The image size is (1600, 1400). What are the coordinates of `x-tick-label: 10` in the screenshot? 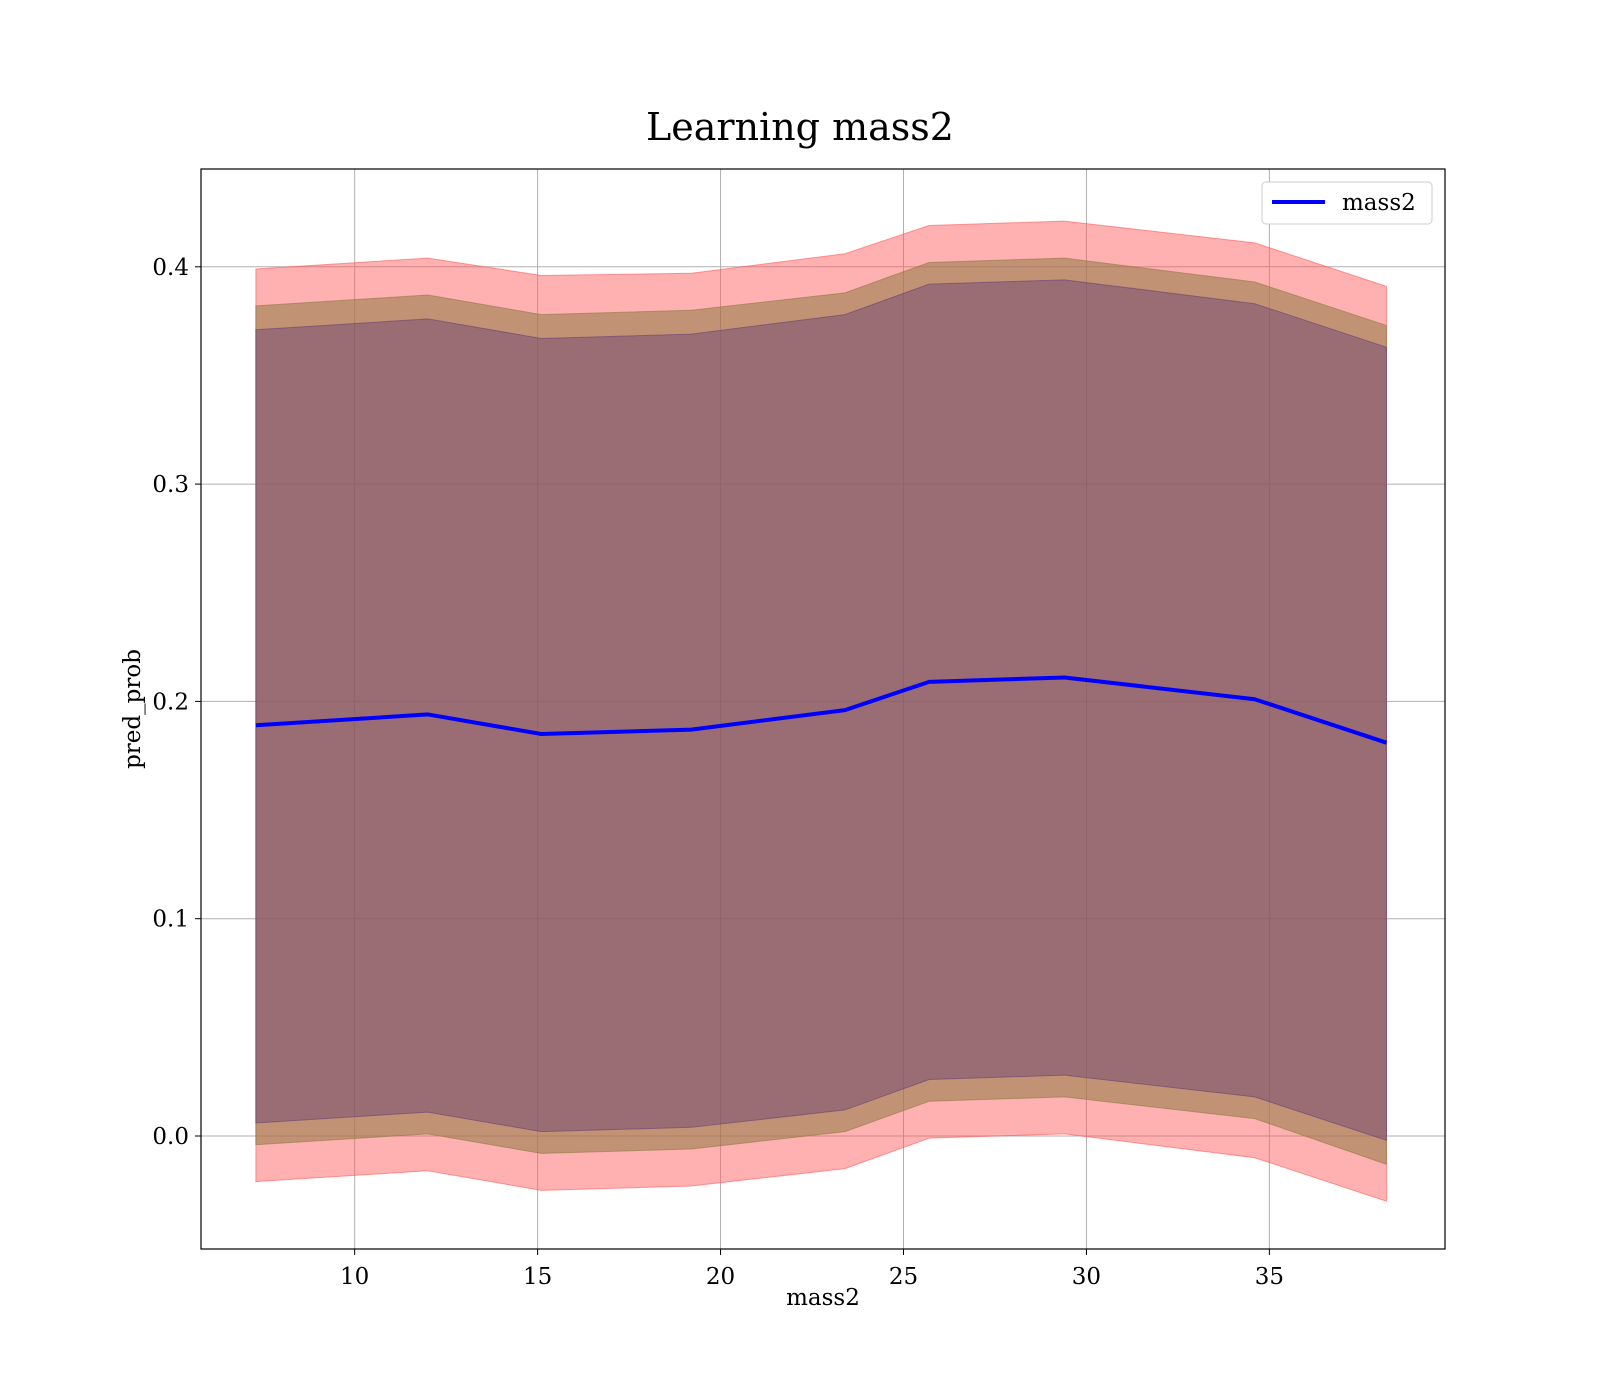 It's located at (354, 1277).